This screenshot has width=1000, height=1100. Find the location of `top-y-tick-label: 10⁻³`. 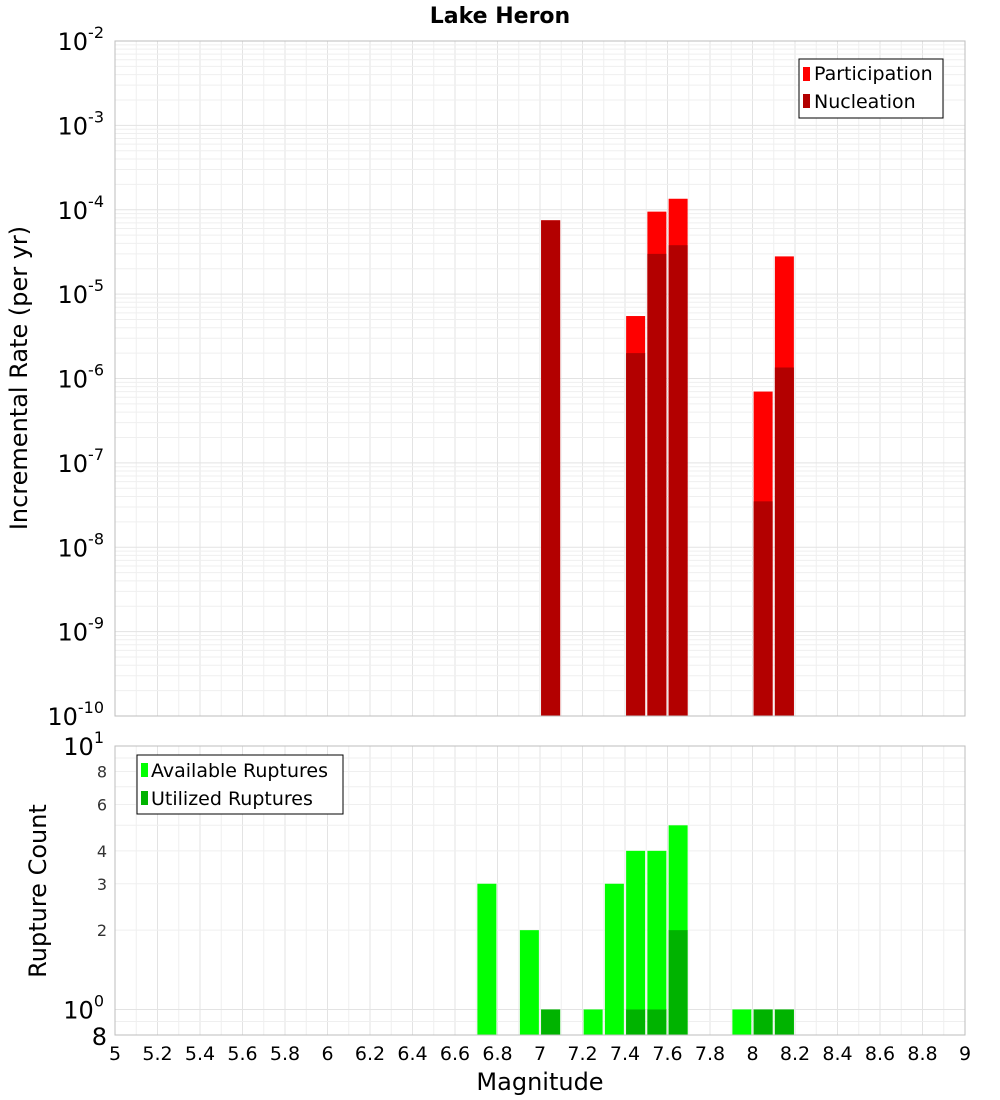

top-y-tick-label: 10⁻³ is located at coordinates (81, 123).